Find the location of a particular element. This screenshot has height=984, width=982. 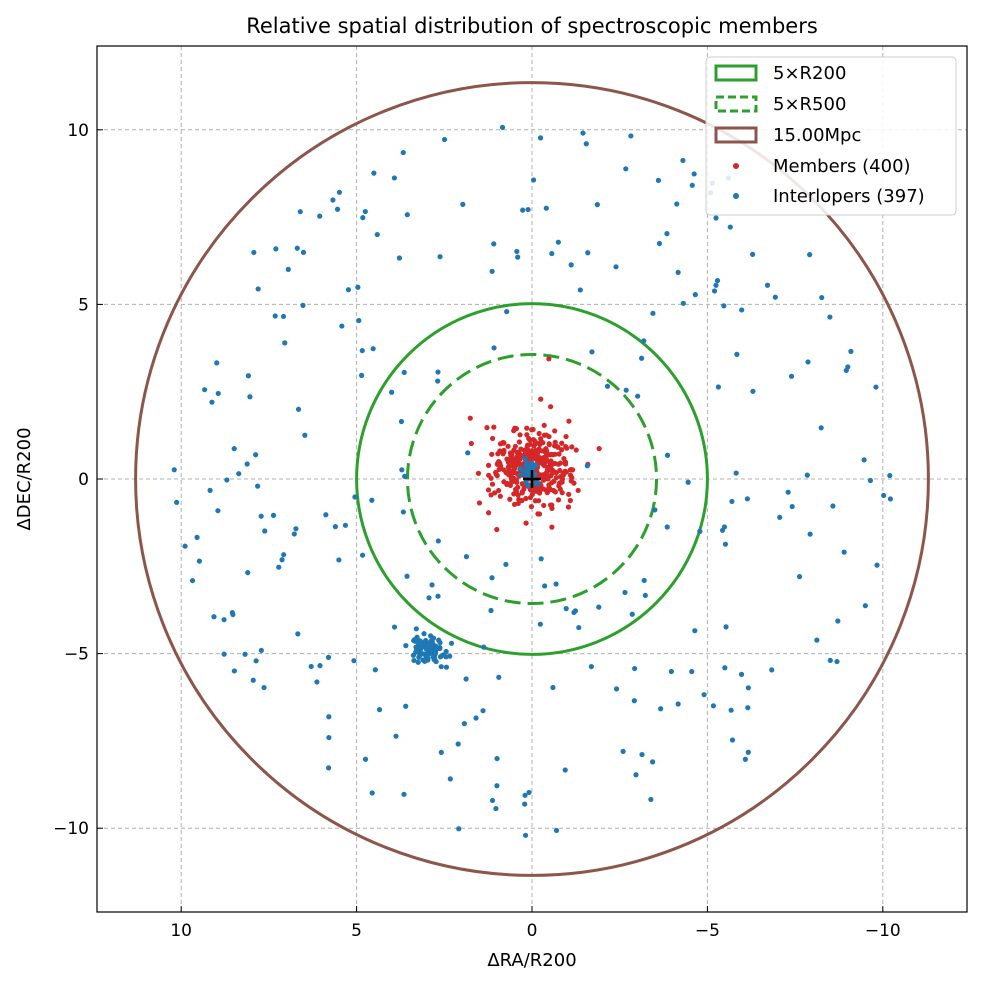

legend-label-interlopers: Interlopers (397) is located at coordinates (849, 196).